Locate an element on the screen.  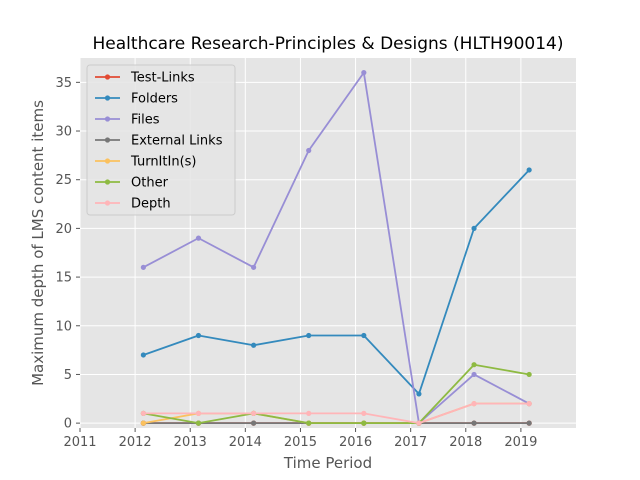
y-tick-label: 35 is located at coordinates (63, 83).